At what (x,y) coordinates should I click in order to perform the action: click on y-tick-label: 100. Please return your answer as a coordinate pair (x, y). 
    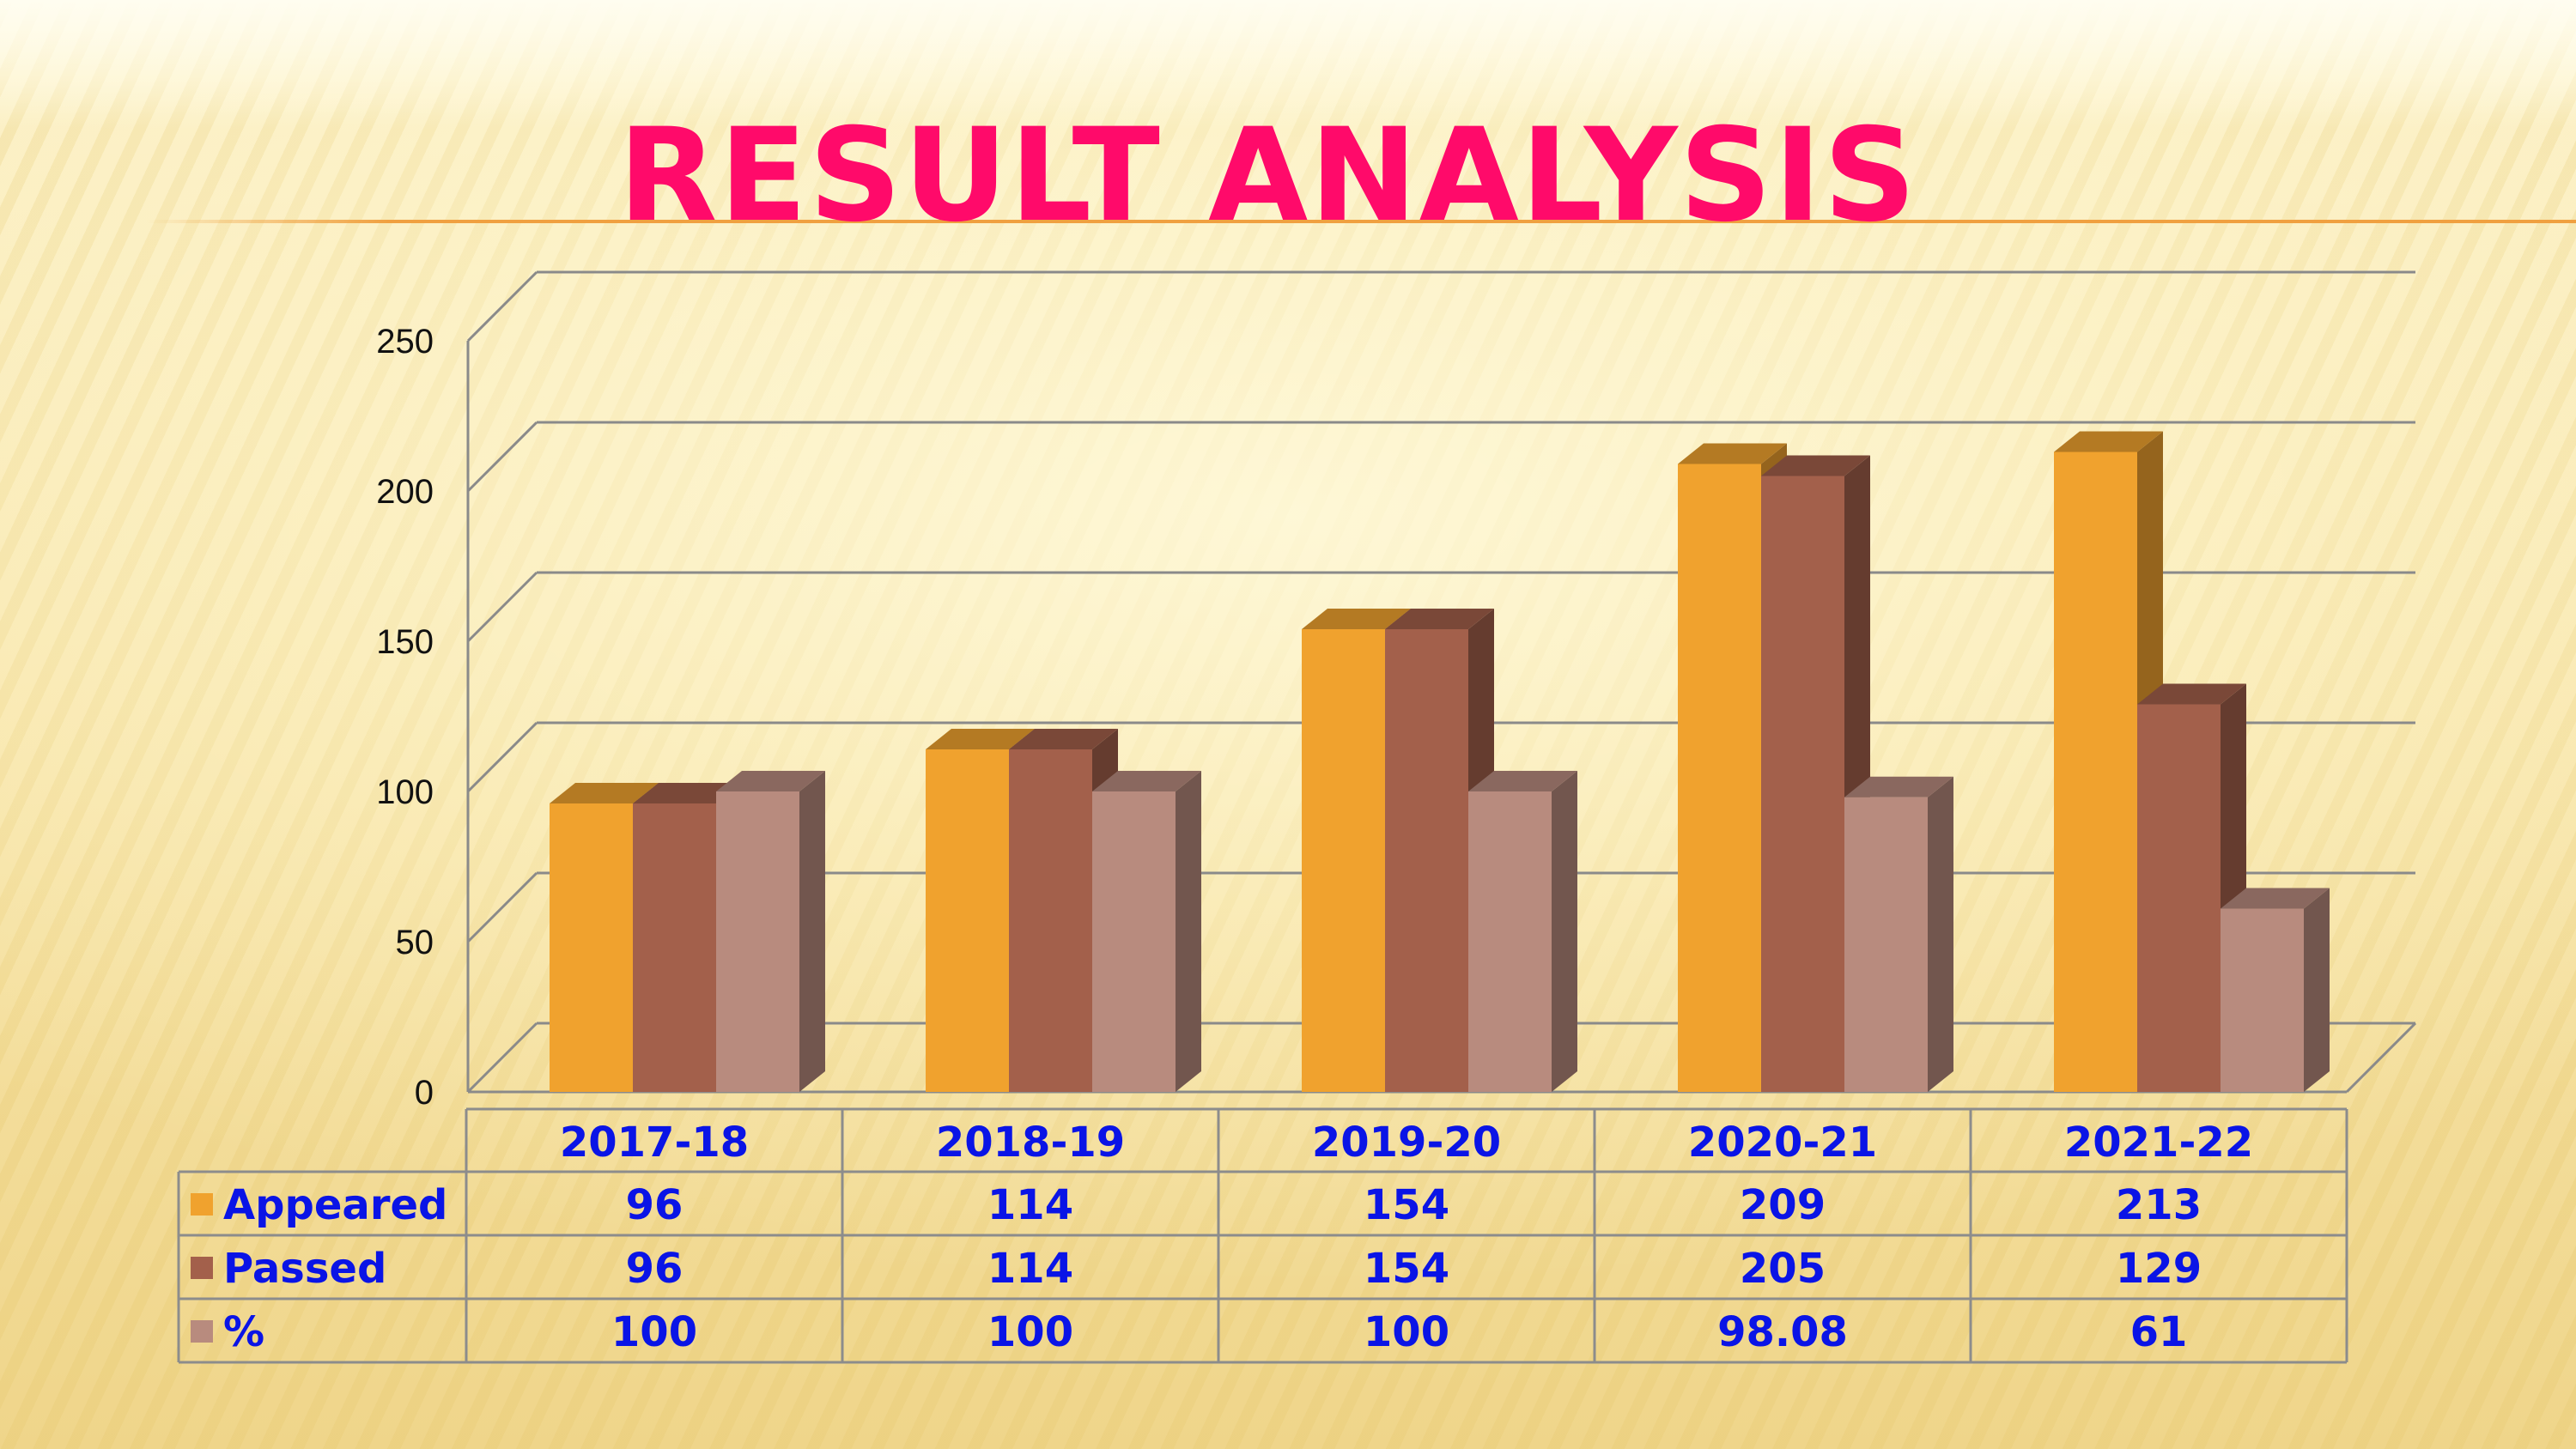
    Looking at the image, I should click on (405, 792).